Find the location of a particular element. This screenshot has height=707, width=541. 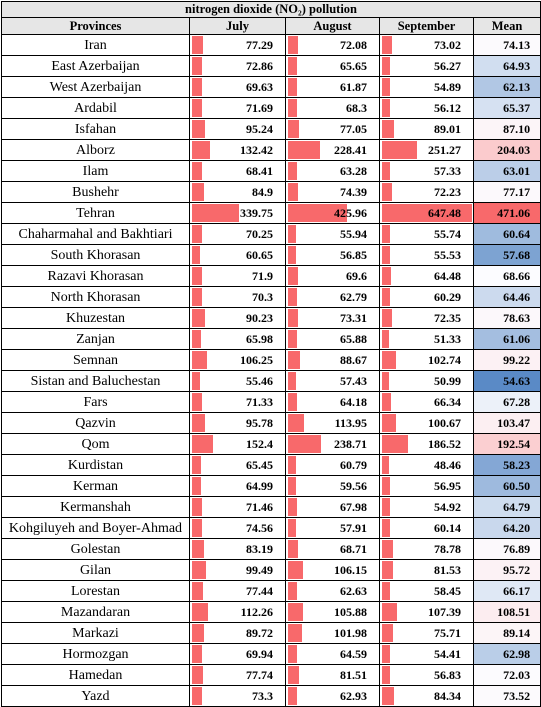

august-value: 63.28 is located at coordinates (353, 171).